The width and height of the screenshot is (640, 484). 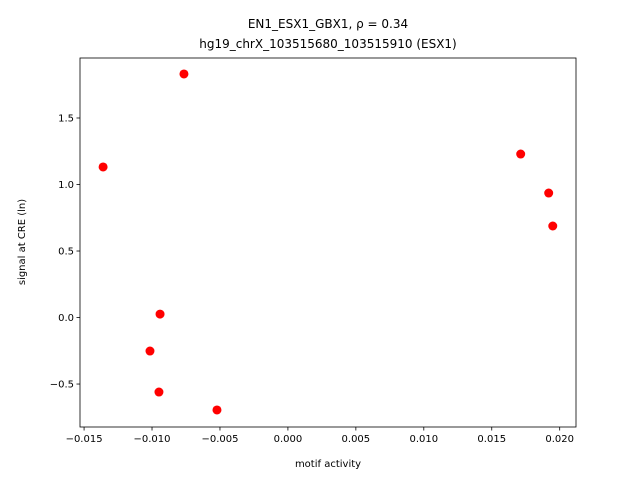 I want to click on y-tick-label: 0.5, so click(x=66, y=252).